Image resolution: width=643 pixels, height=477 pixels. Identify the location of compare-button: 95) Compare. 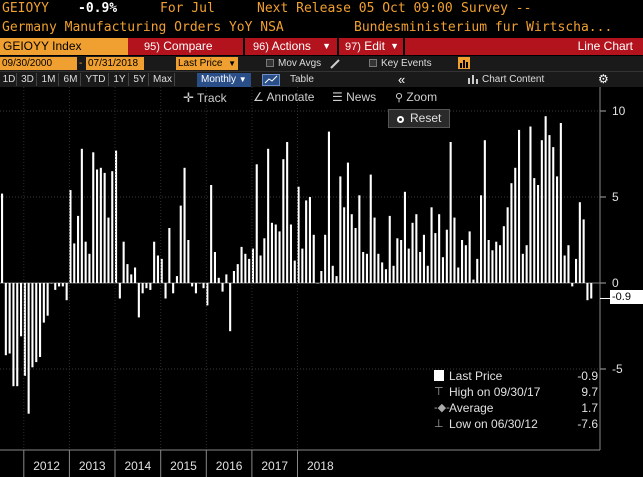
(185, 46).